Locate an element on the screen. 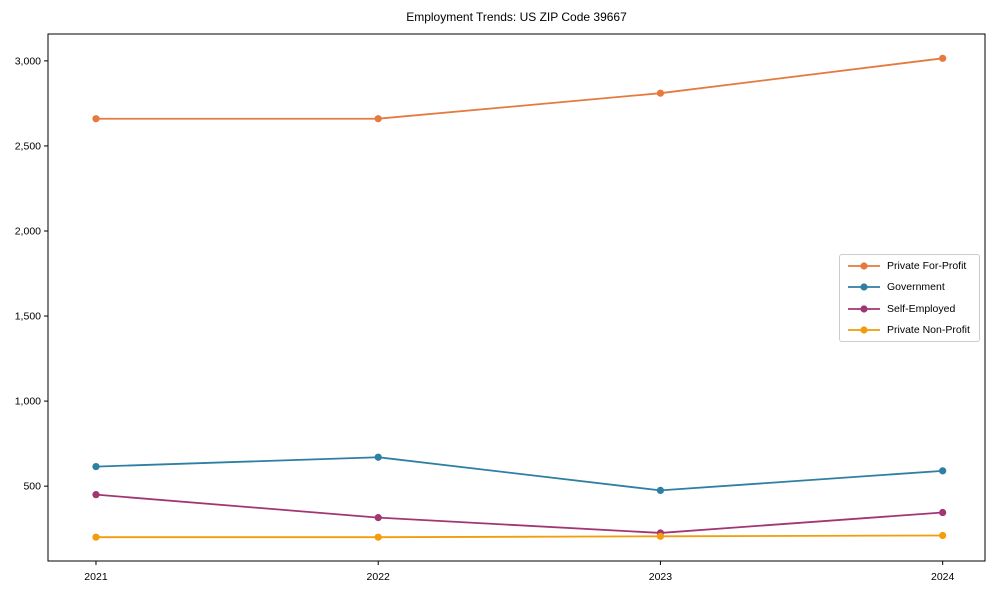  legend-label: Government is located at coordinates (916, 287).